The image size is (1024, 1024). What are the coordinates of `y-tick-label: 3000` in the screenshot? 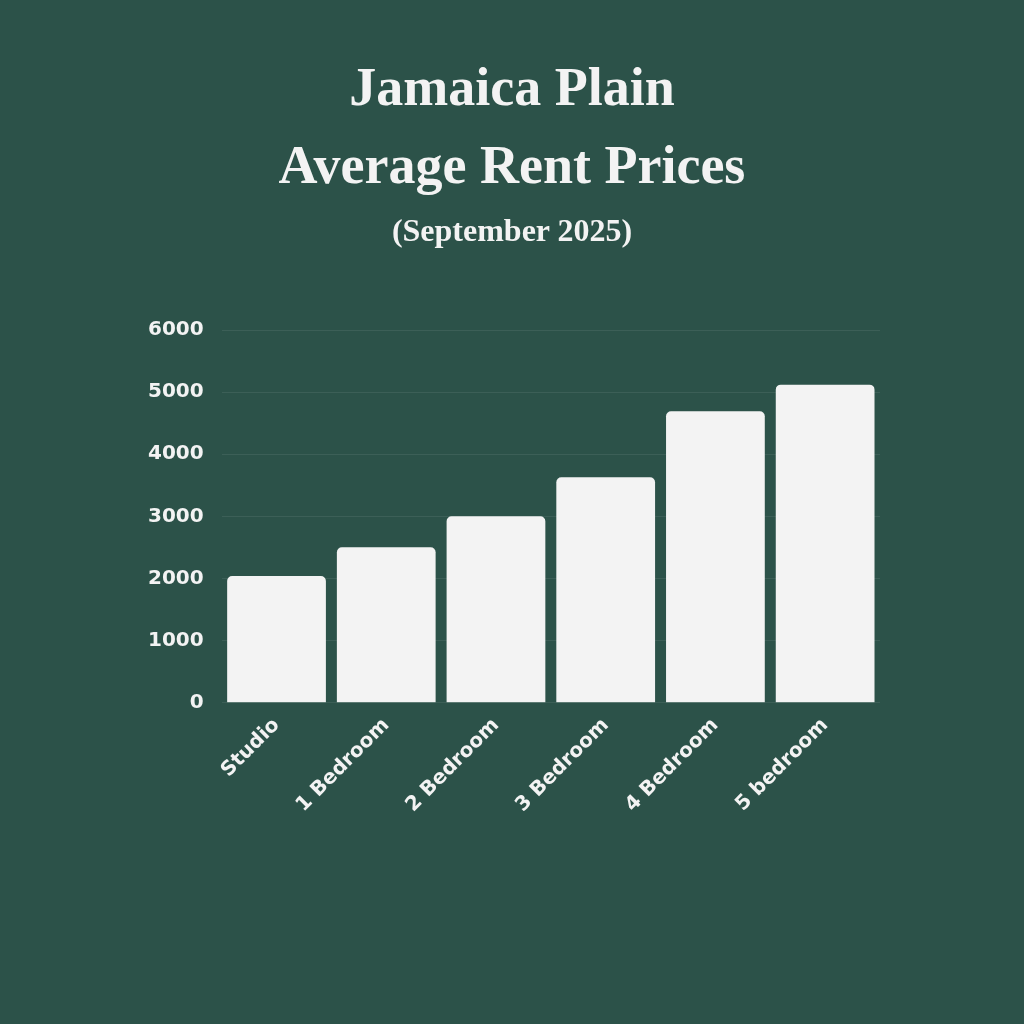 It's located at (175, 514).